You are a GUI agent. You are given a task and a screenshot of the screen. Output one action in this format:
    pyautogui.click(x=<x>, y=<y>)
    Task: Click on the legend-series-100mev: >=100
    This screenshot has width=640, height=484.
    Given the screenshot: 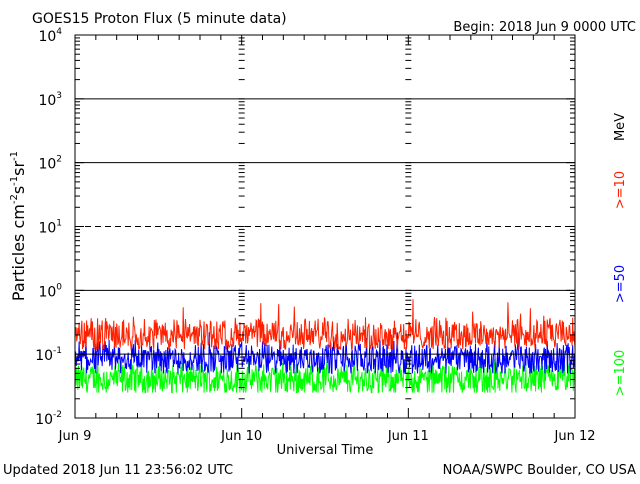 What is the action you would take?
    pyautogui.click(x=620, y=373)
    